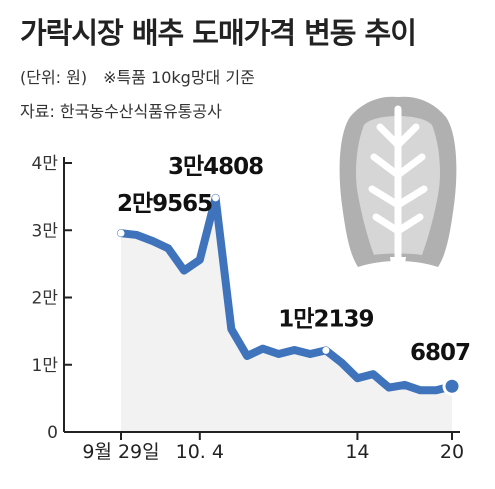 The width and height of the screenshot is (495, 489). Describe the element at coordinates (452, 452) in the screenshot. I see `x-tick-label-3: 20` at that location.